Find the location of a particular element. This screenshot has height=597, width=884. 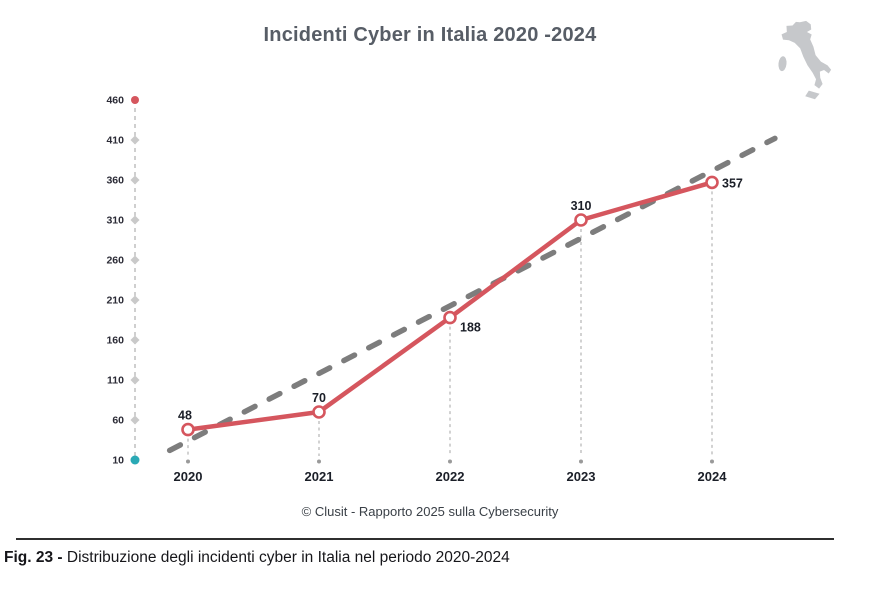

divider is located at coordinates (425, 539).